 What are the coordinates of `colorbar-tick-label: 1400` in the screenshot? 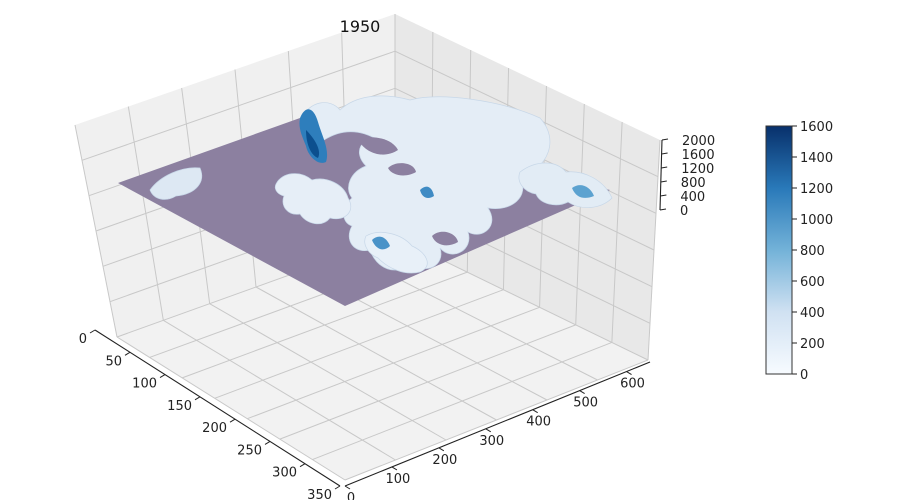 It's located at (816, 158).